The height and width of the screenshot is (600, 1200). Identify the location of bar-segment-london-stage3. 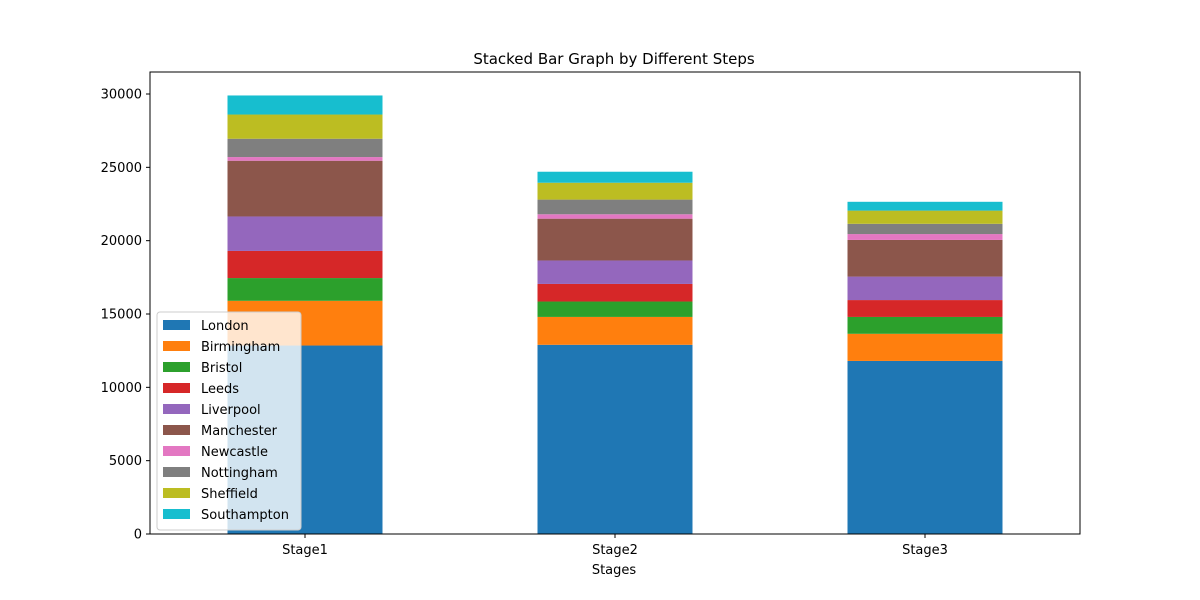
(925, 447).